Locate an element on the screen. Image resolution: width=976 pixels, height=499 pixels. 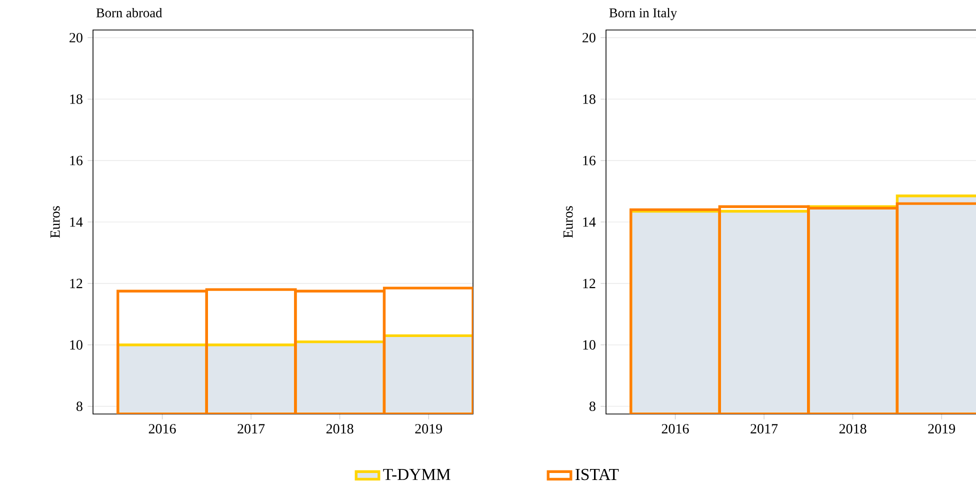
legend-label: T-DYMM is located at coordinates (416, 474).